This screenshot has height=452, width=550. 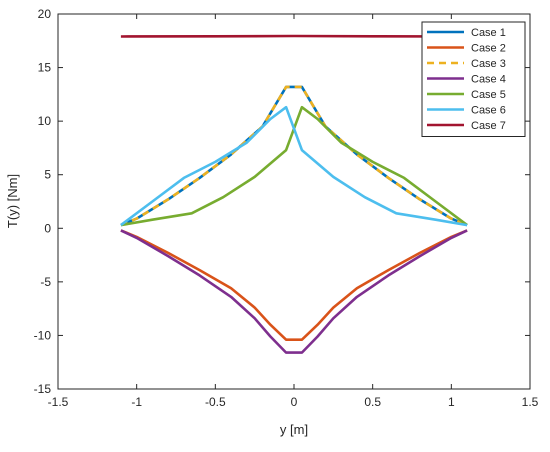 What do you see at coordinates (136, 402) in the screenshot?
I see `x-tick-label: -1` at bounding box center [136, 402].